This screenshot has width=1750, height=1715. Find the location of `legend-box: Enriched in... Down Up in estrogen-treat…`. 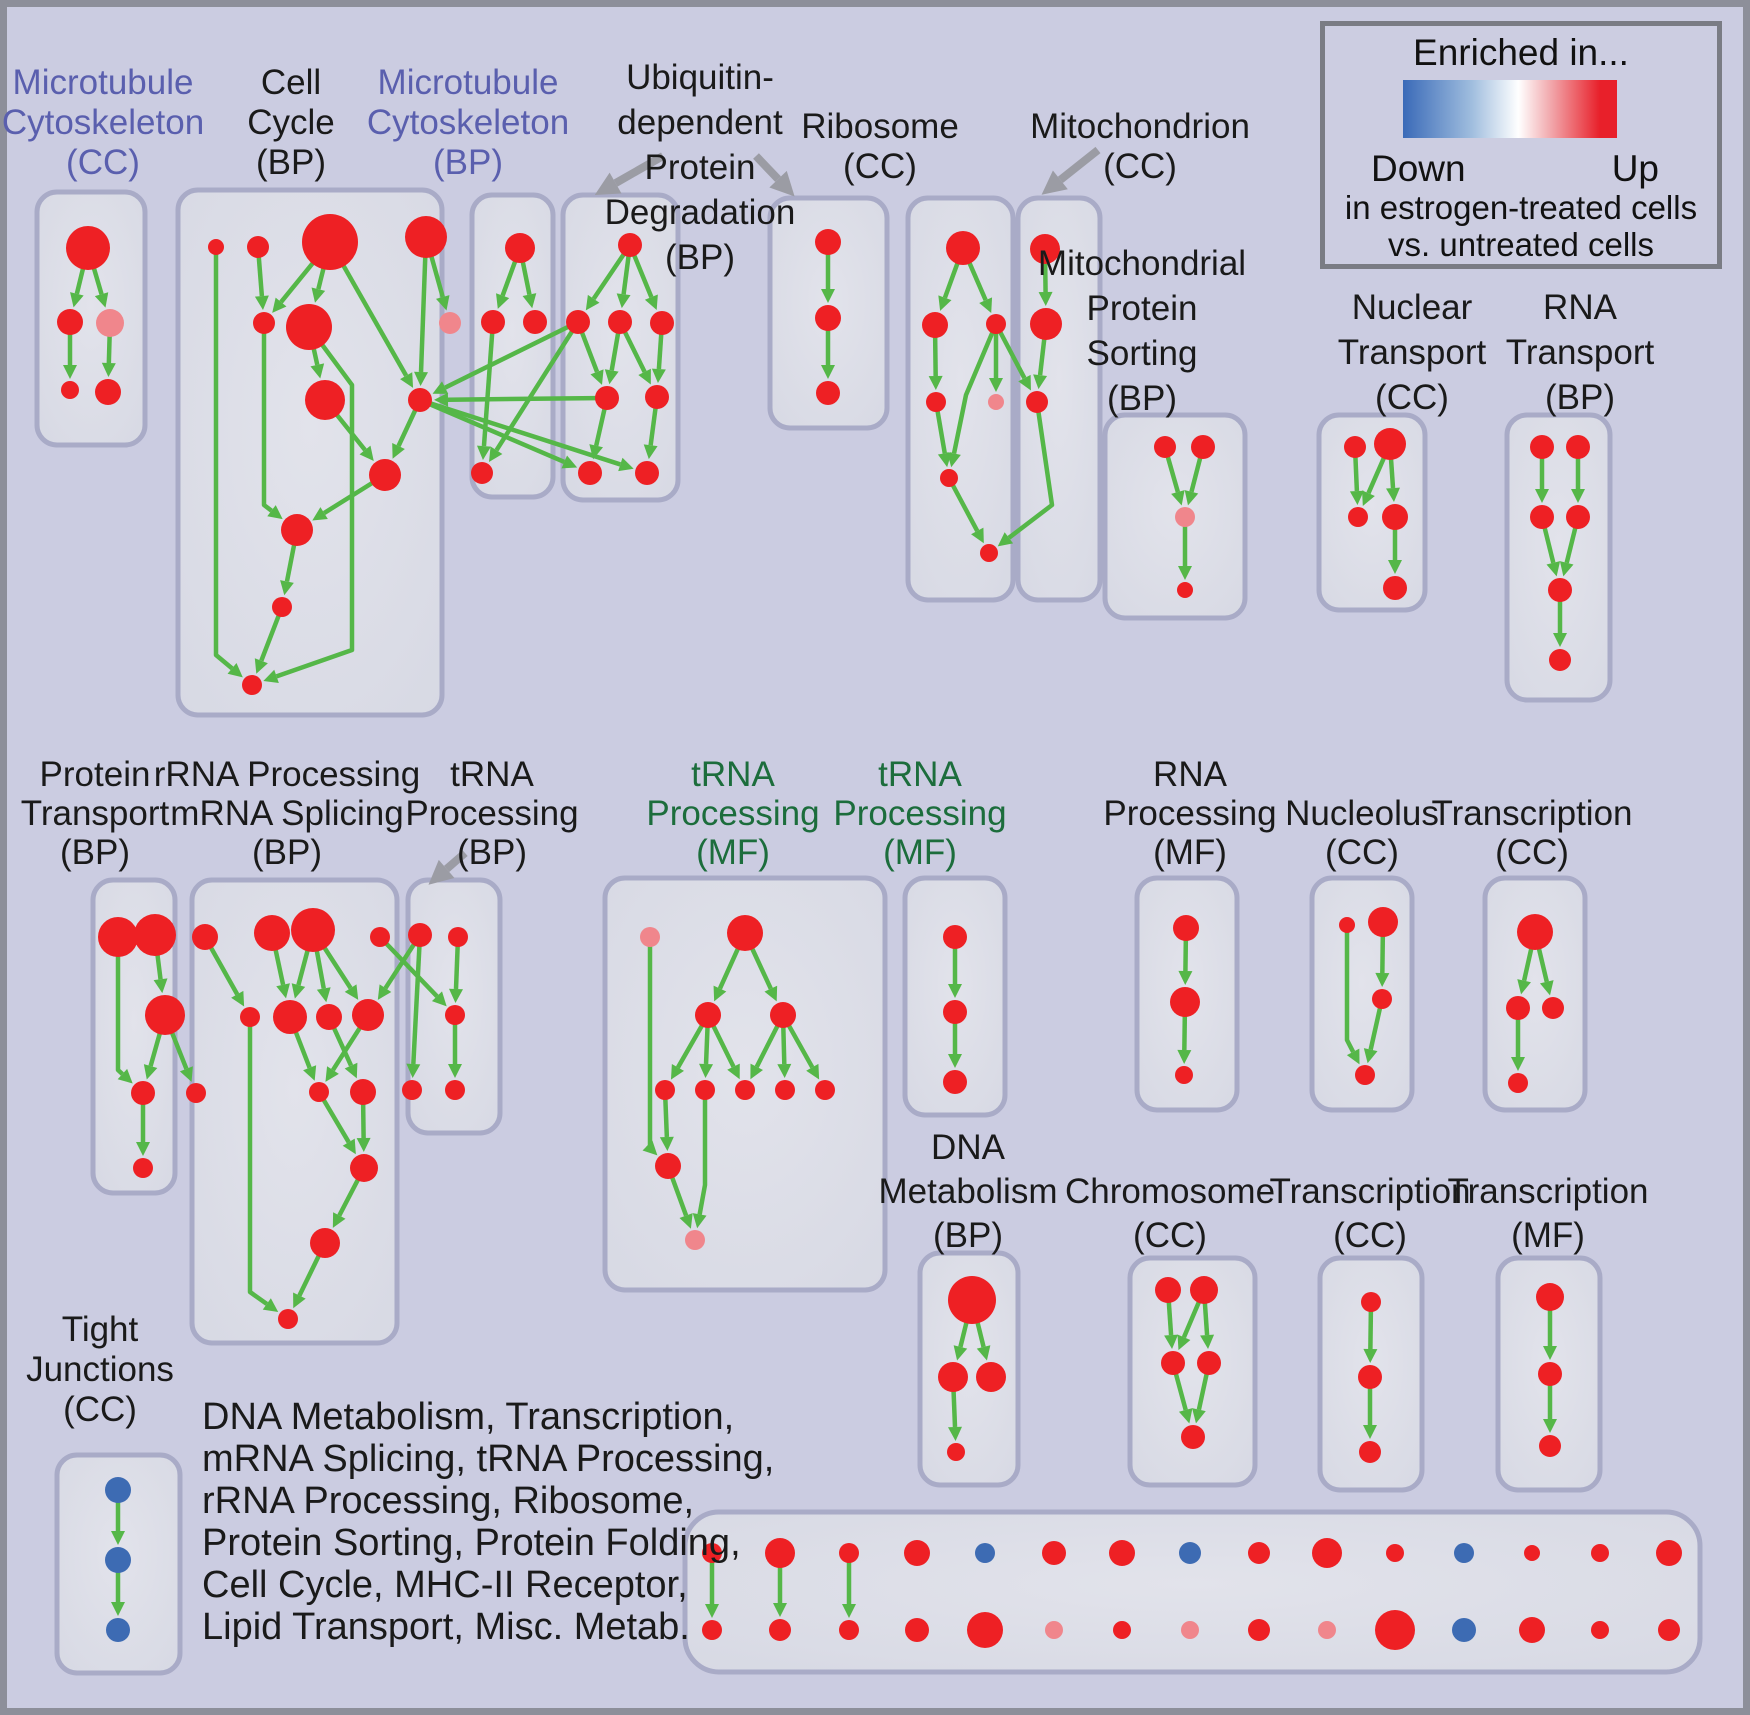

legend-box: Enriched in... Down Up in estrogen-treat… is located at coordinates (1521, 145).